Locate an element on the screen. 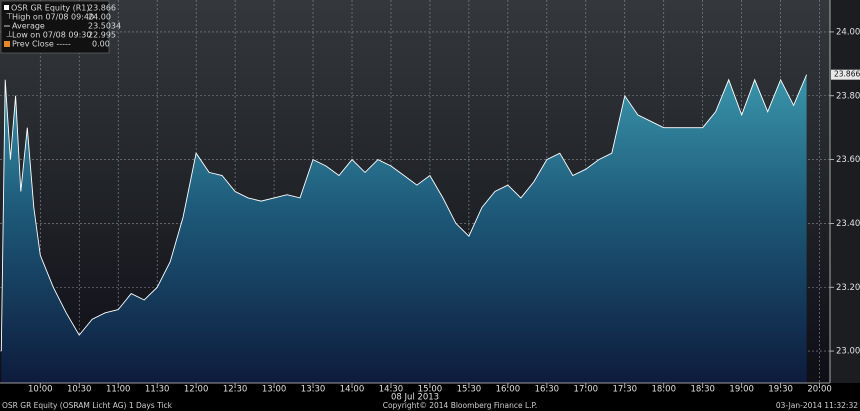 This screenshot has height=411, width=860. x-tick-label: 14:30 is located at coordinates (391, 390).